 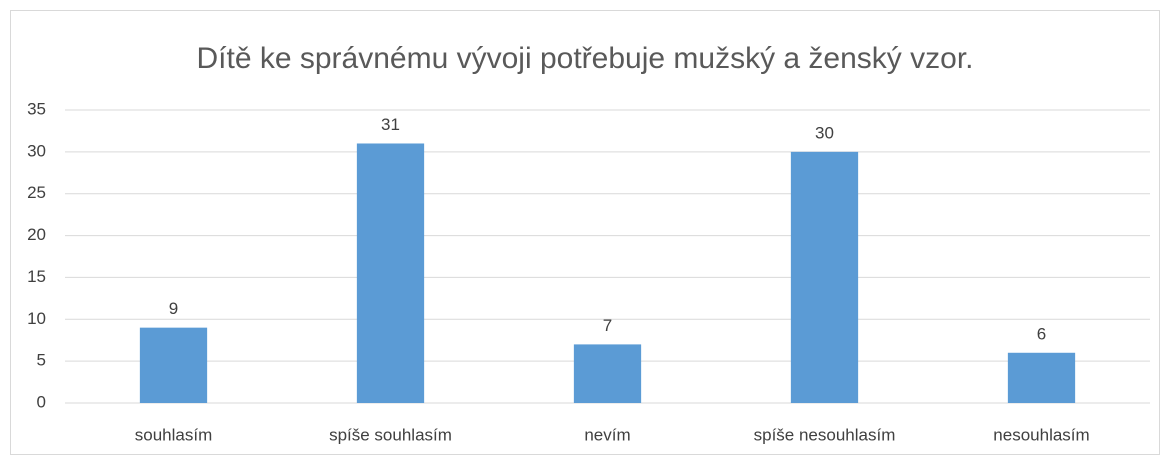 I want to click on y-tick-label: 15, so click(x=36, y=276).